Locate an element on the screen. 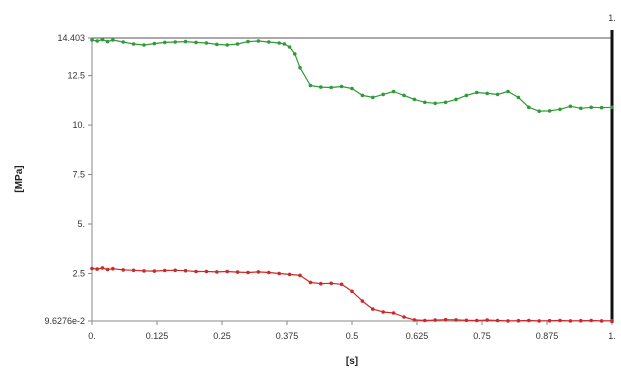 The image size is (621, 372). y-axis-title: [MPa] is located at coordinates (19, 178).